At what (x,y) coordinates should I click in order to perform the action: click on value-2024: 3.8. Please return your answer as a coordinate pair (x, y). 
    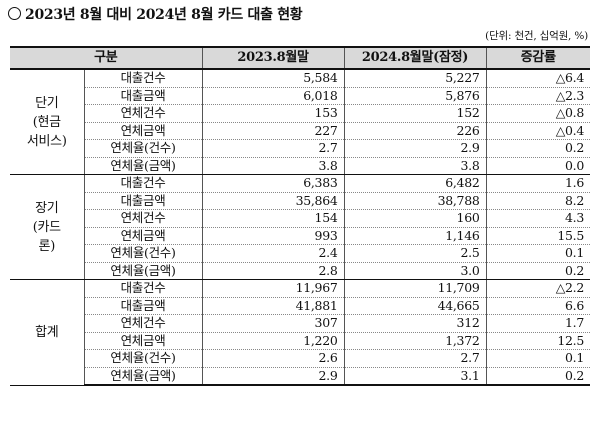
    Looking at the image, I should click on (415, 166).